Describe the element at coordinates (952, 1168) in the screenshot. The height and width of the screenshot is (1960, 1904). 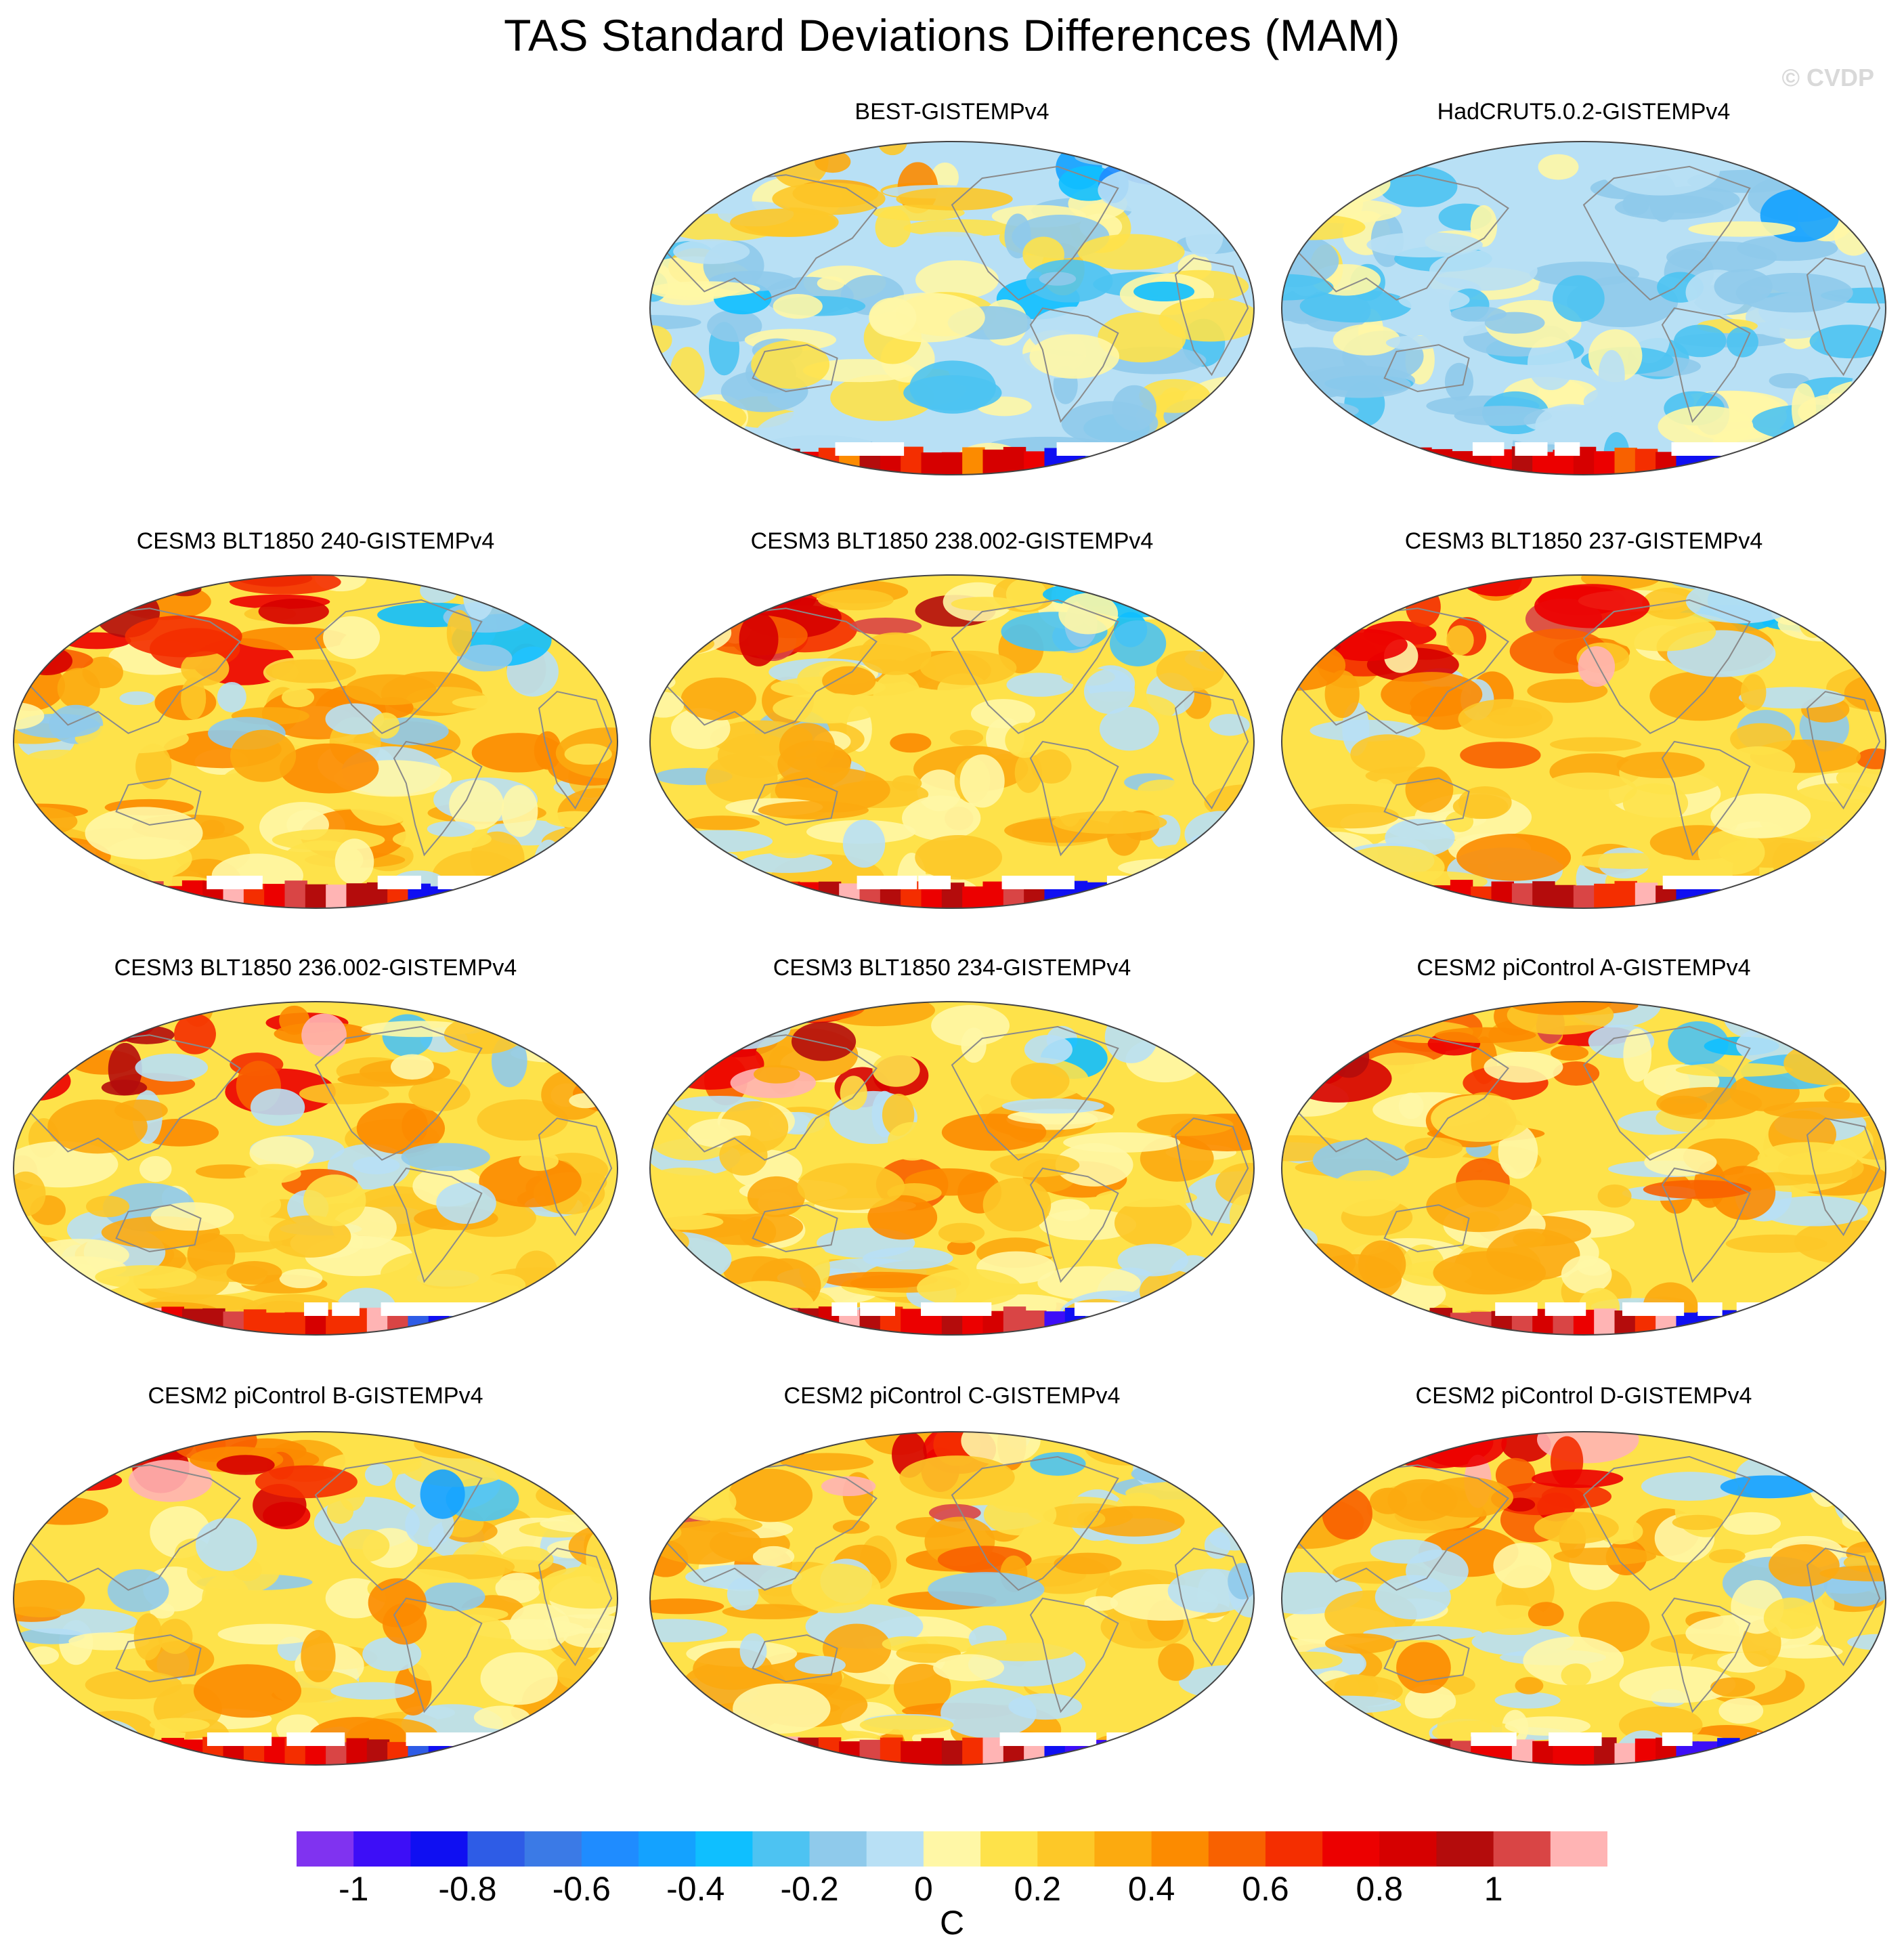
I see `field-patches` at that location.